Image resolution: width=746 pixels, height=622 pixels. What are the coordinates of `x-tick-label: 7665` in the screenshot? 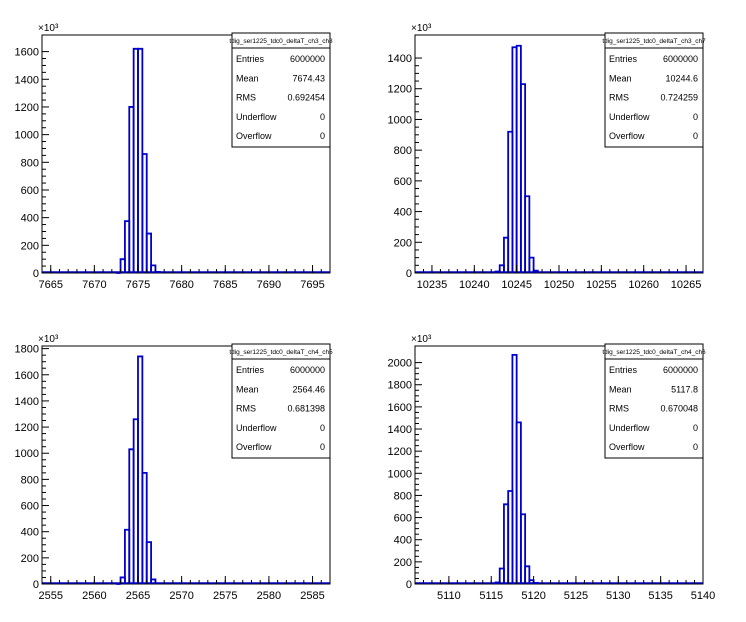 It's located at (50, 285).